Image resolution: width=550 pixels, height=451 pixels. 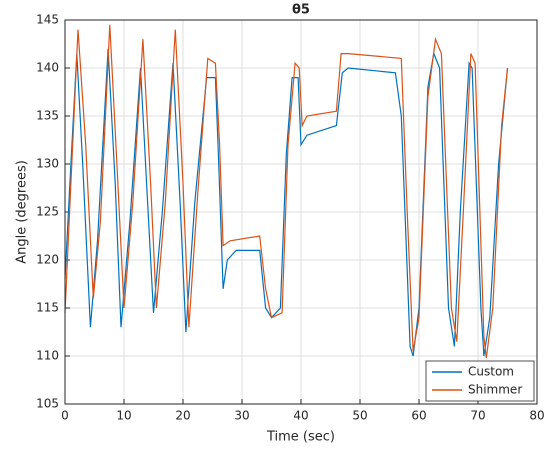 I want to click on x-tick-label: 10, so click(x=123, y=416).